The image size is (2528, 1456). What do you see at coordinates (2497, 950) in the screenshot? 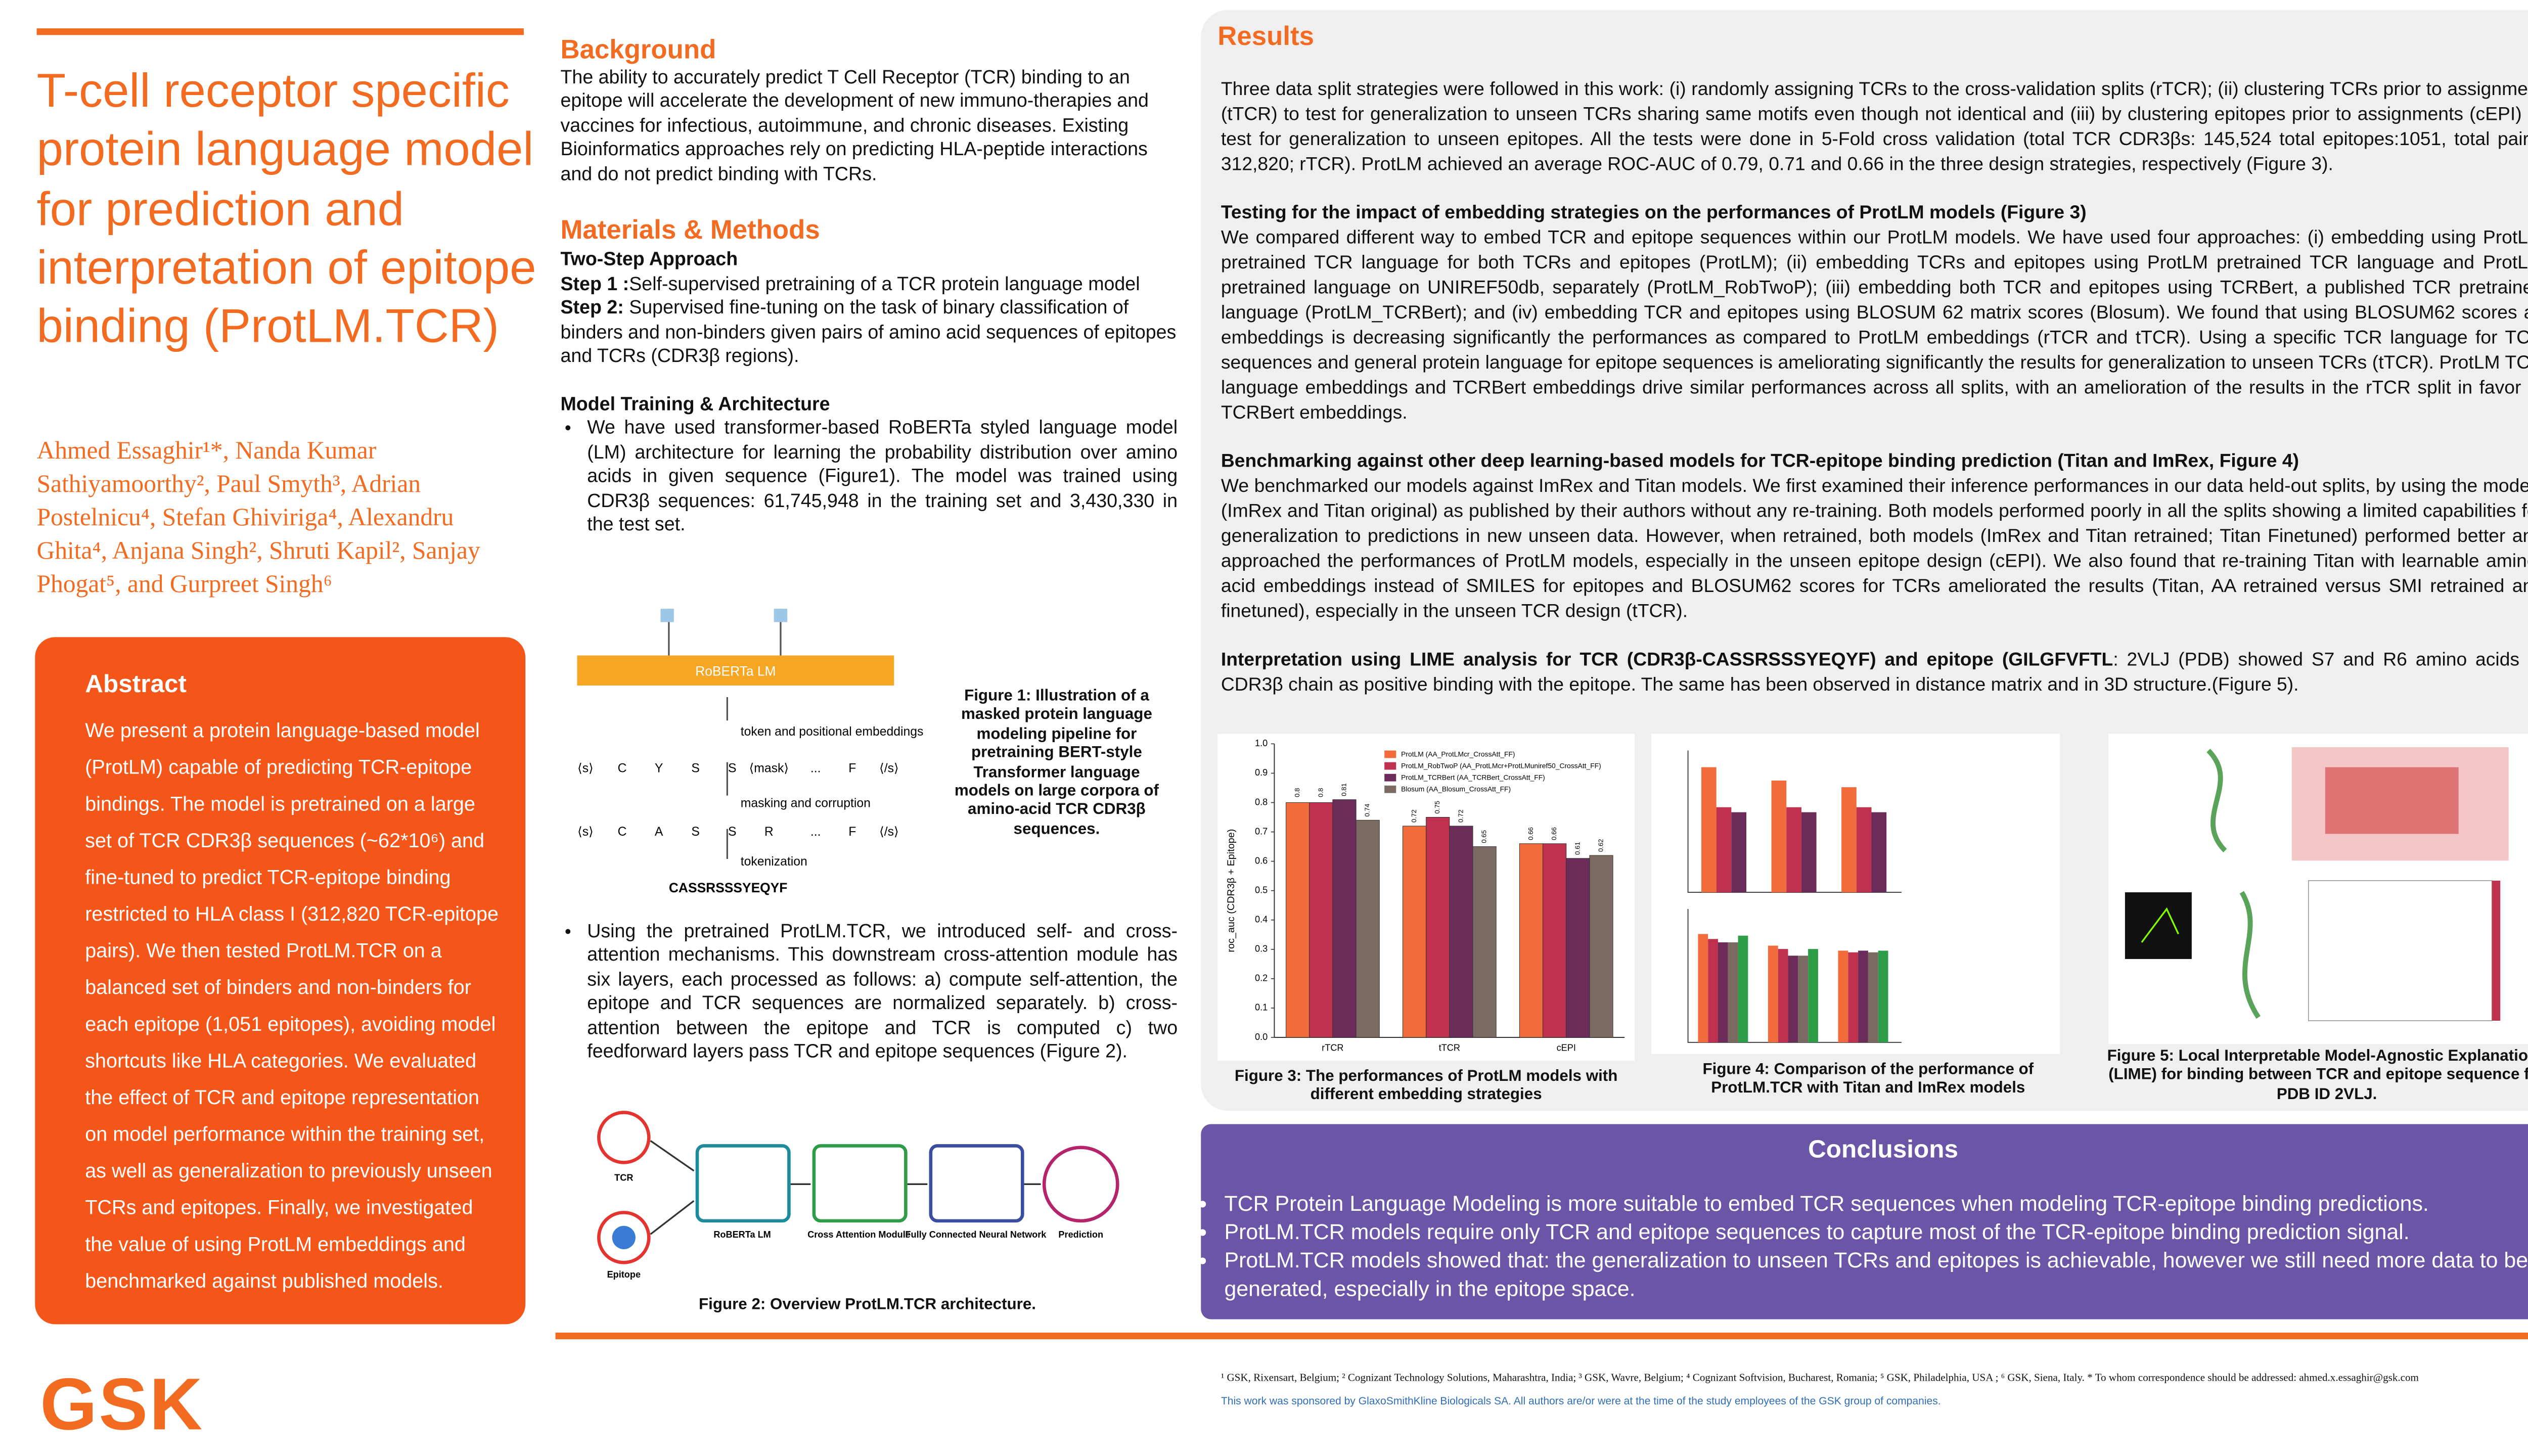
I see `colorbar` at bounding box center [2497, 950].